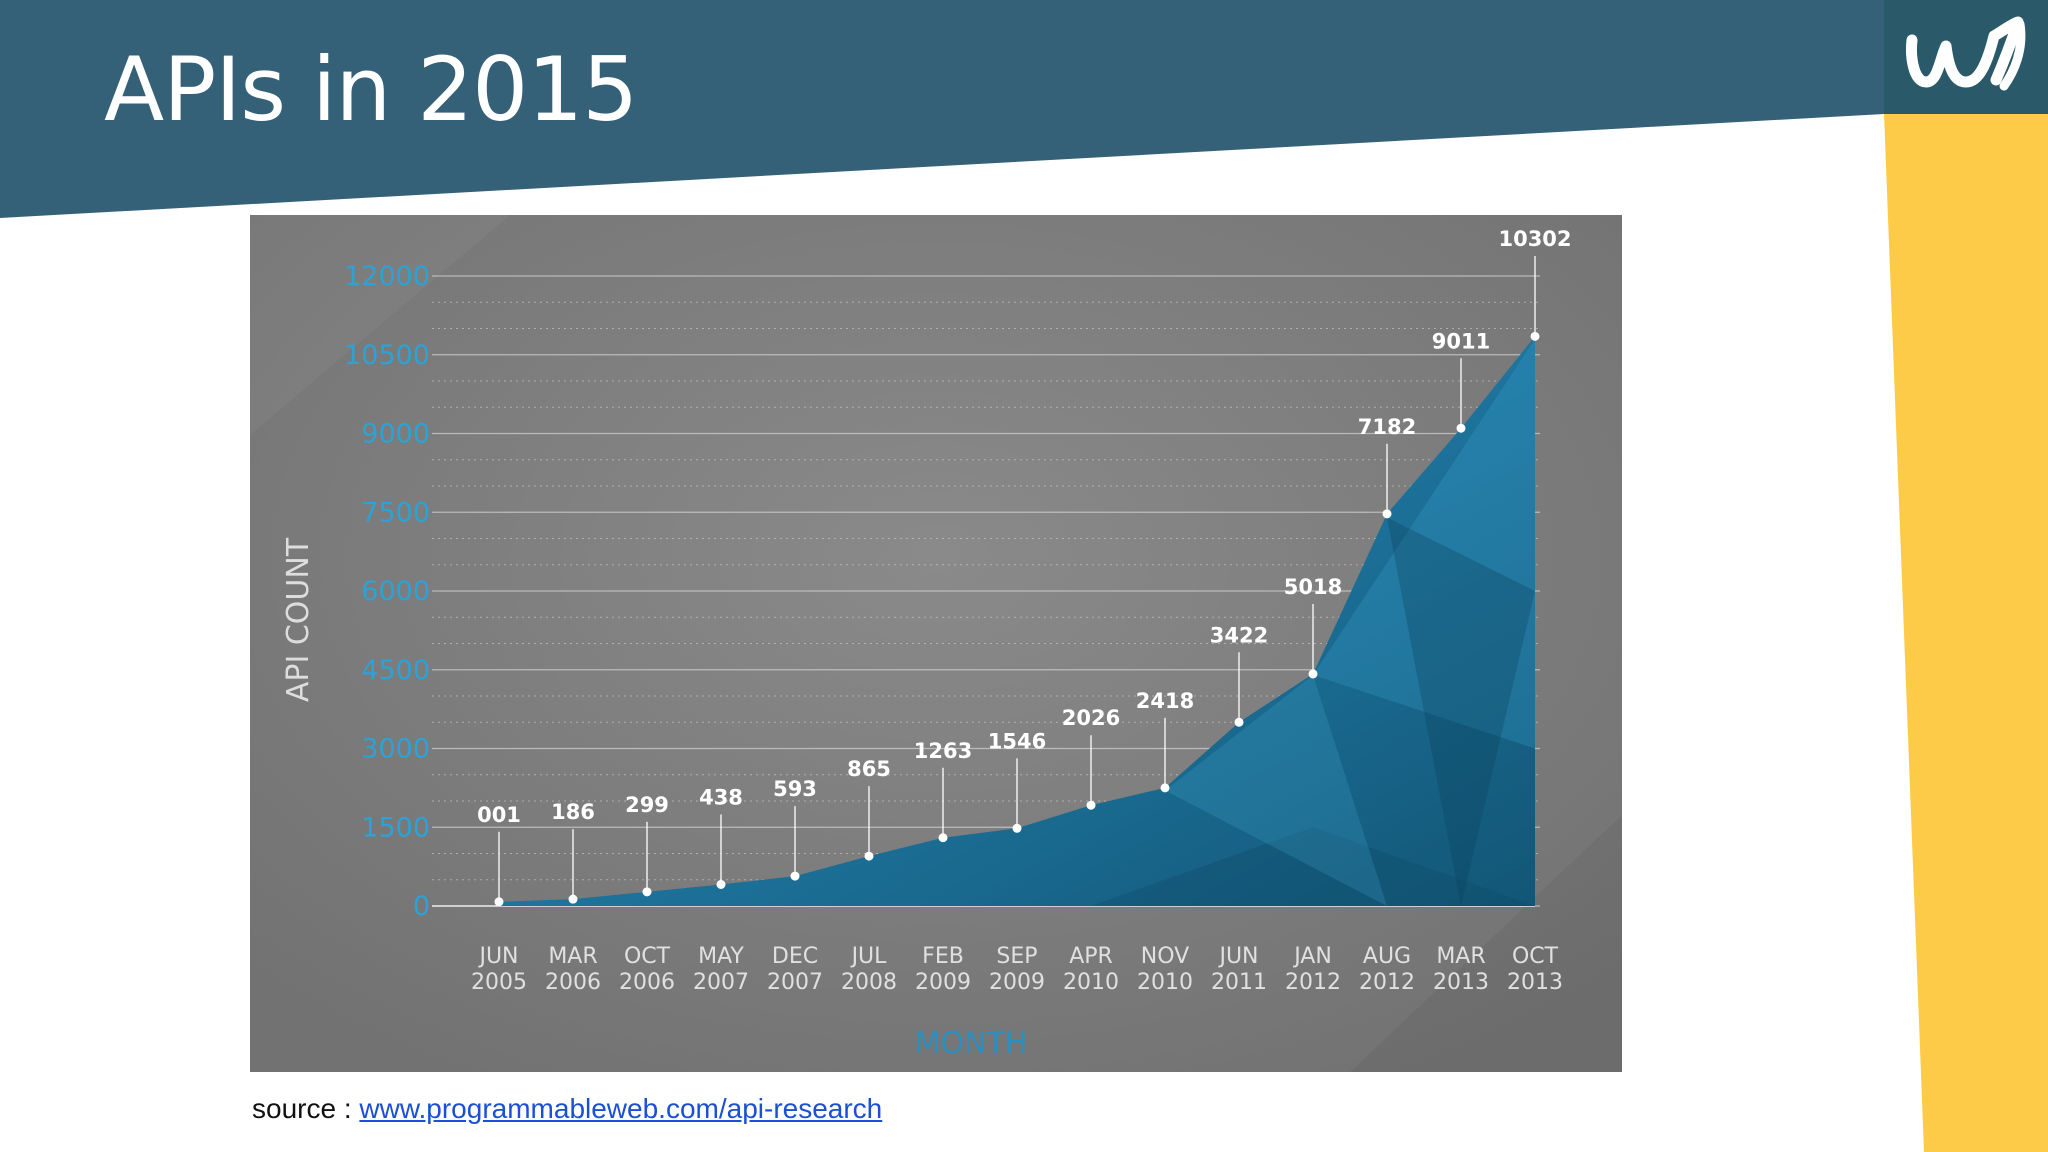 The image size is (2048, 1152). Describe the element at coordinates (869, 982) in the screenshot. I see `x-tick-year: 2008` at that location.